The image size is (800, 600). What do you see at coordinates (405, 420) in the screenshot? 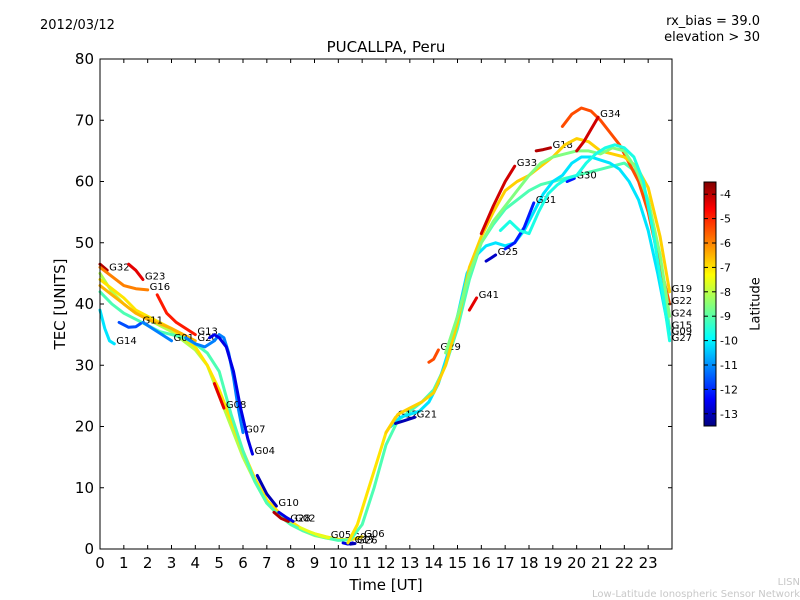
I see `series-line-G21` at bounding box center [405, 420].